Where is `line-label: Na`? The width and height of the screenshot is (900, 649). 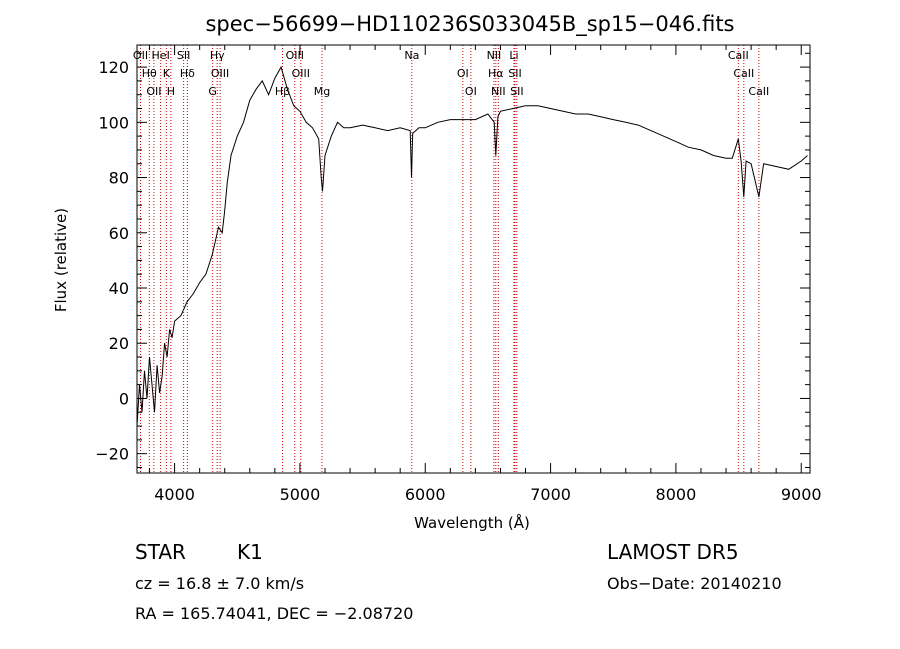
line-label: Na is located at coordinates (411, 55).